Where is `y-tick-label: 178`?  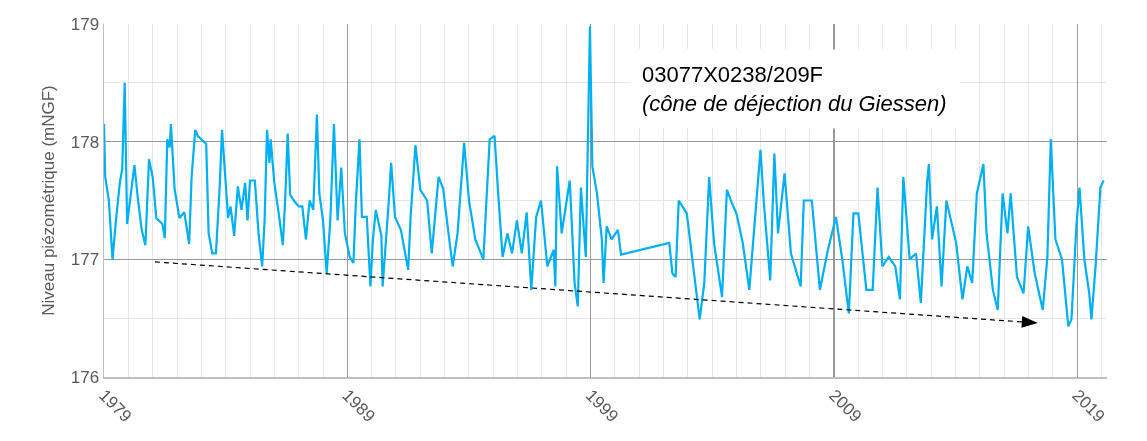
y-tick-label: 178 is located at coordinates (85, 142).